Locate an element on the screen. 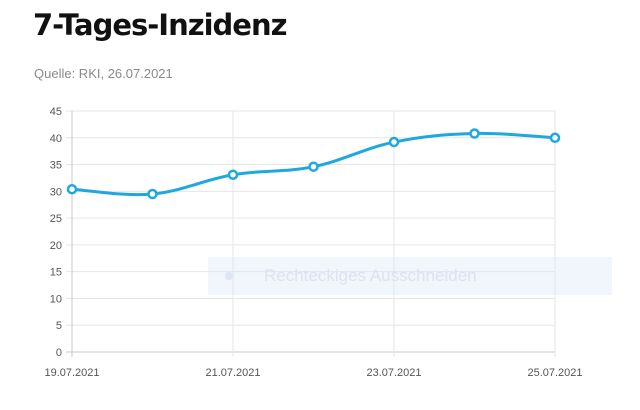 This screenshot has width=640, height=410. chart-source: Quelle: RKI, 26.07.2021 is located at coordinates (103, 73).